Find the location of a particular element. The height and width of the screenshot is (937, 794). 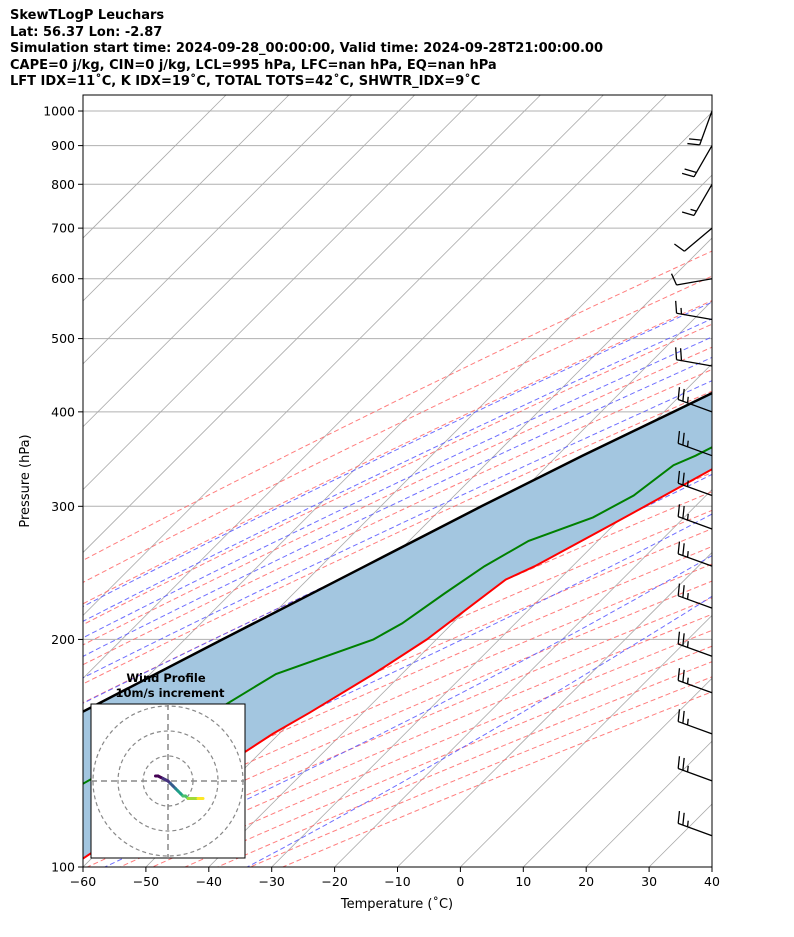

dry-adiabat is located at coordinates (464, 764).